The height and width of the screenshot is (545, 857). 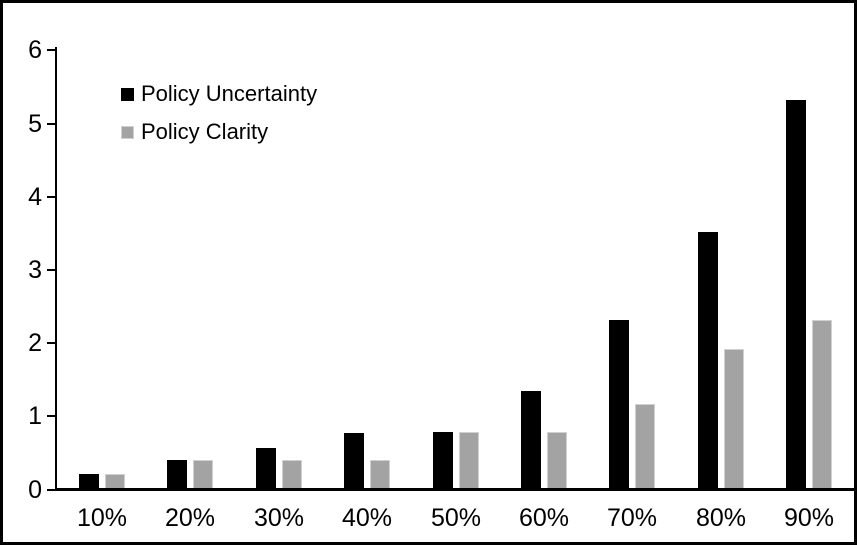 I want to click on legend-swatch-policy-clarity, so click(x=127, y=132).